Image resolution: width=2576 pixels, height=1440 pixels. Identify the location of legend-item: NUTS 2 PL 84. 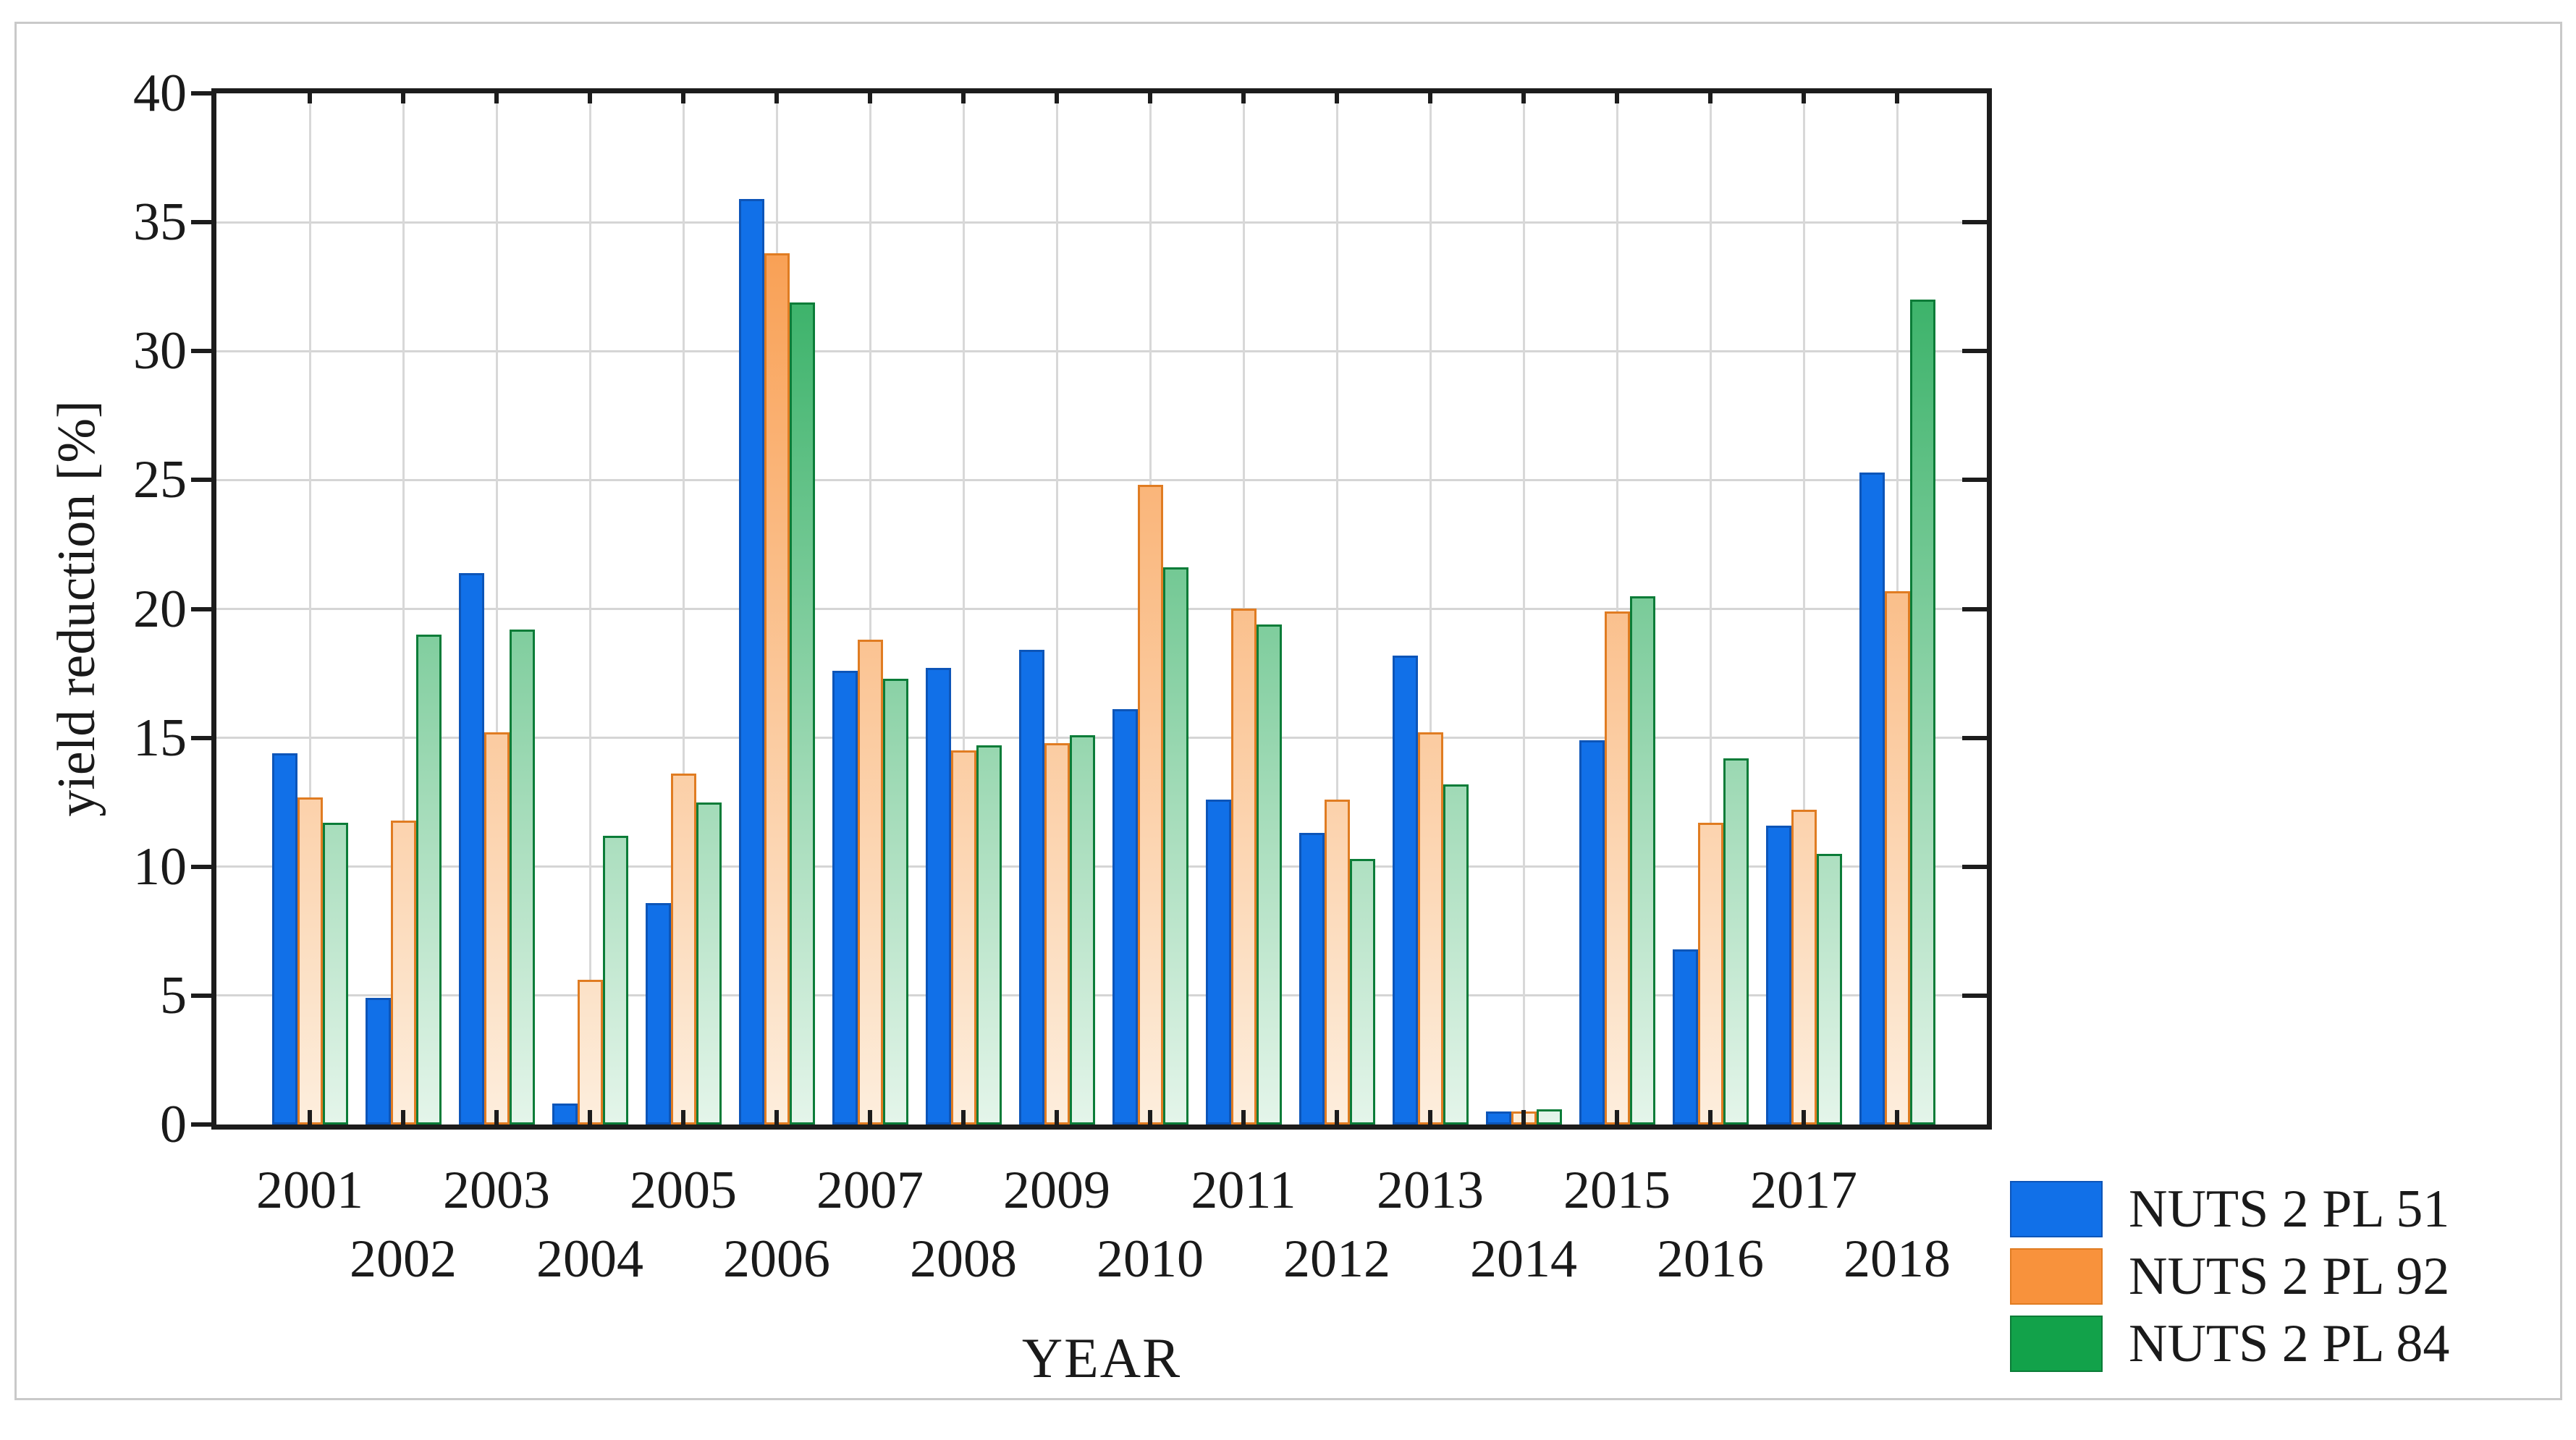
(2230, 1344).